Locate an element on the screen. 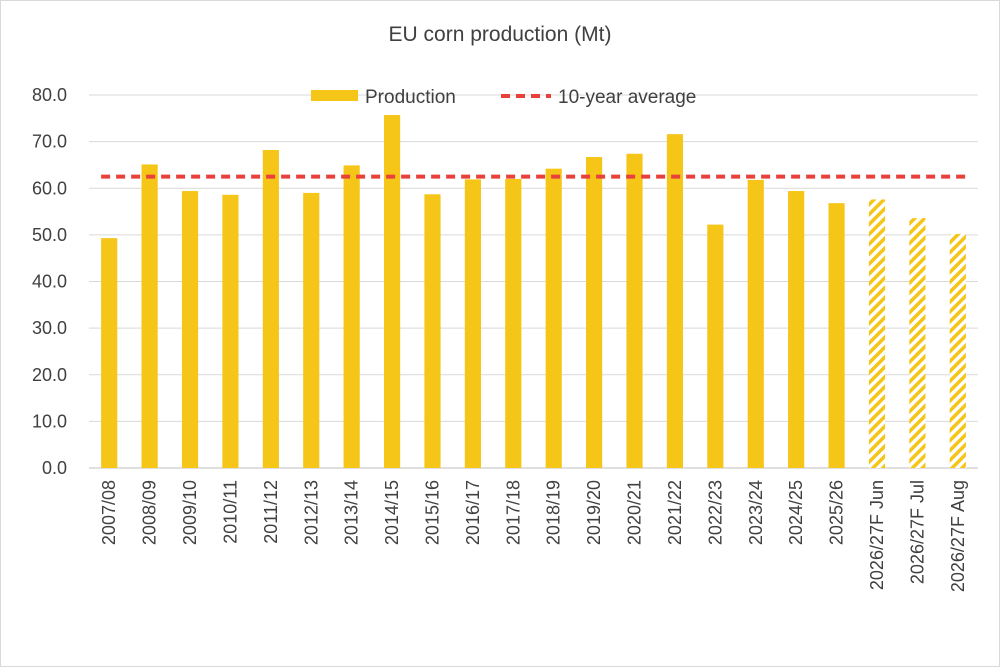  bar-2026-27f-jun is located at coordinates (877, 333).